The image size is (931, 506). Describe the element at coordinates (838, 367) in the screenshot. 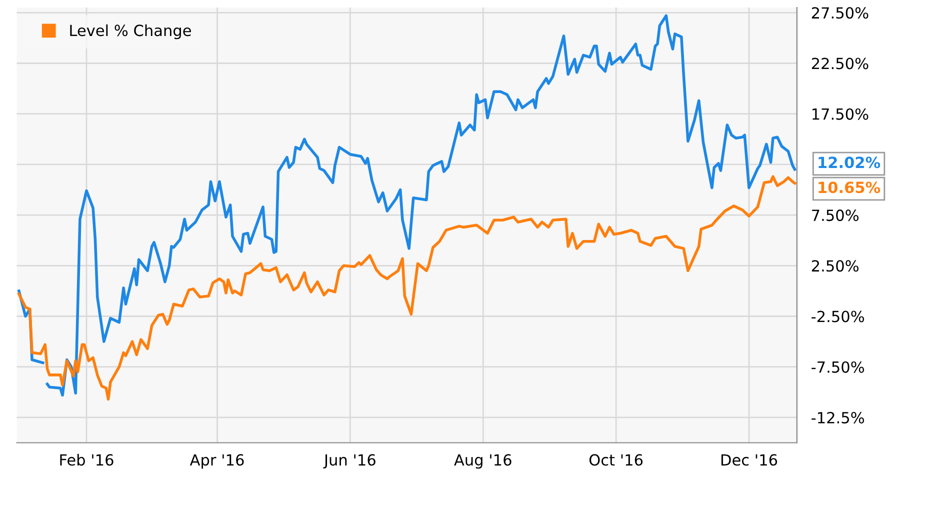

I see `y-tick-label: -7.50%` at that location.